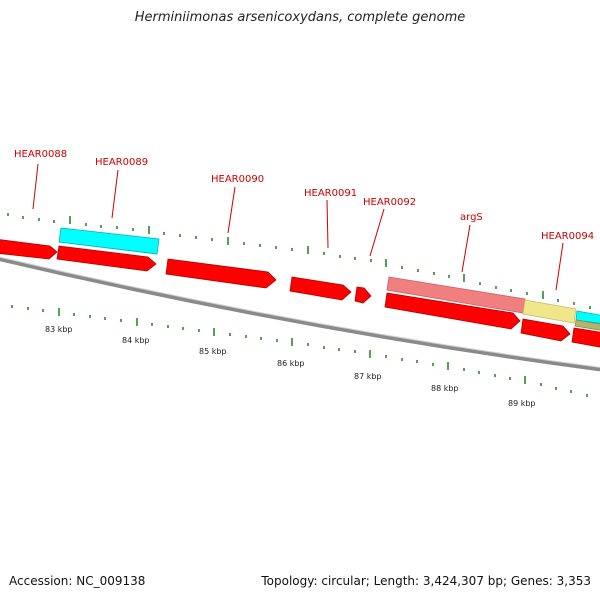  What do you see at coordinates (327, 224) in the screenshot?
I see `leader-line-hear0091` at bounding box center [327, 224].